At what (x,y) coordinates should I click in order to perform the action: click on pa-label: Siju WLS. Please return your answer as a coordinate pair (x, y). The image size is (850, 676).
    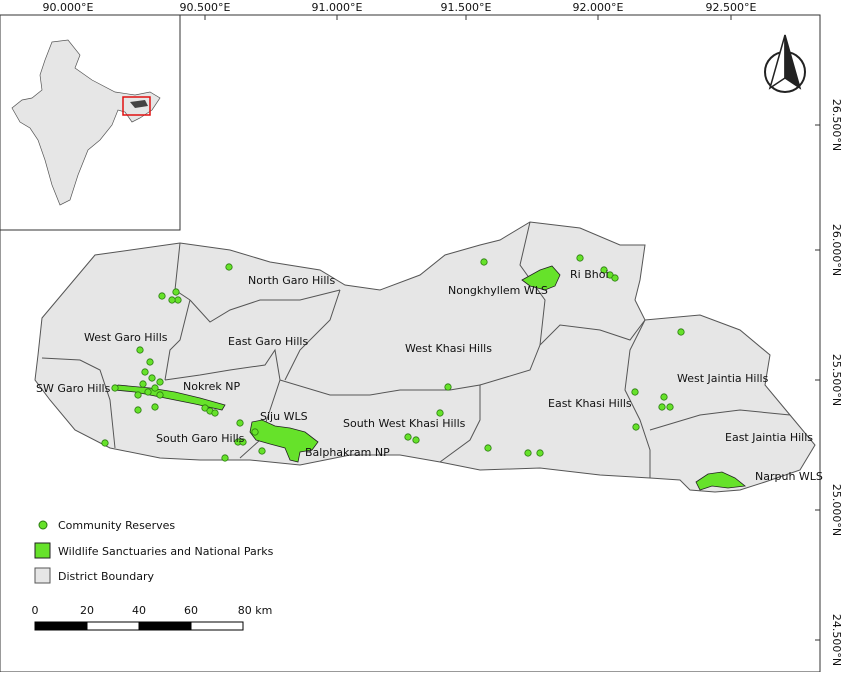
    Looking at the image, I should click on (284, 416).